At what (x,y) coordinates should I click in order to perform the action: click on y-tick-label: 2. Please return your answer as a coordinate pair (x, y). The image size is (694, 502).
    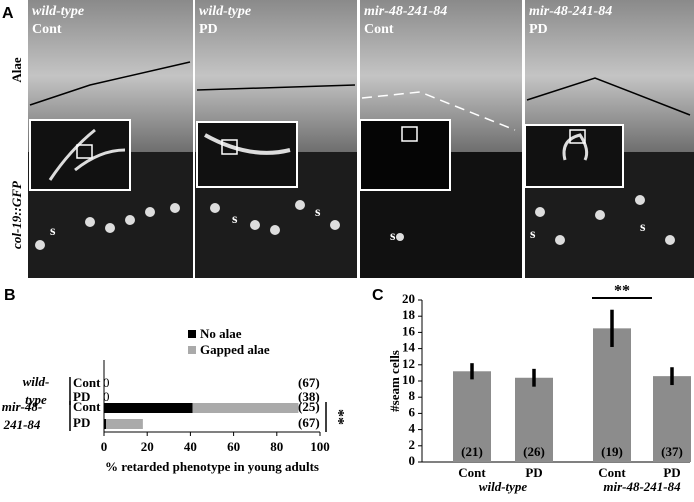
    Looking at the image, I should click on (412, 444).